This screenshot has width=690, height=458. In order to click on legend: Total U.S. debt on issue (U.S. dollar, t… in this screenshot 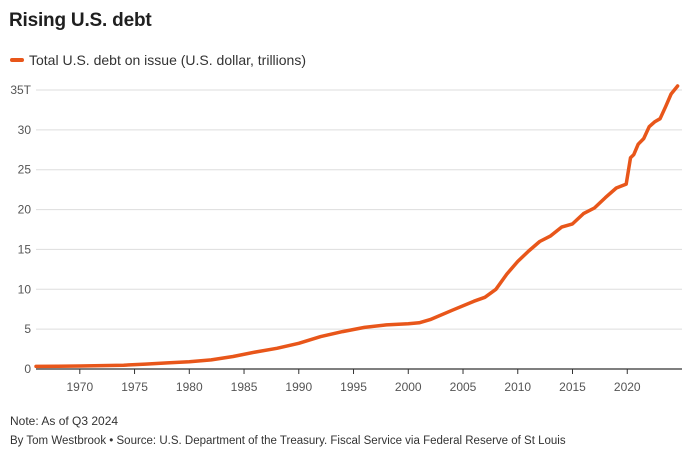, I will do `click(158, 60)`.